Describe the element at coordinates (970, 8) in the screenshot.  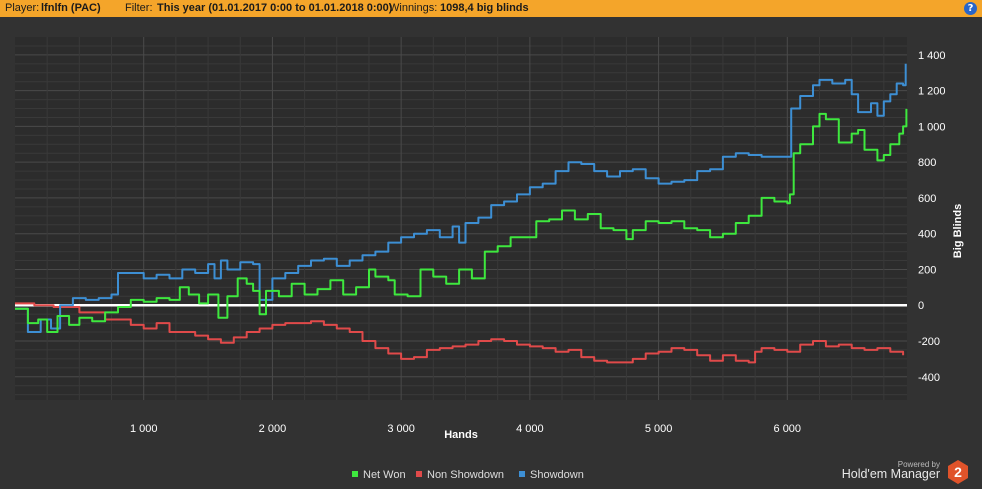
I see `help-icon: ?` at that location.